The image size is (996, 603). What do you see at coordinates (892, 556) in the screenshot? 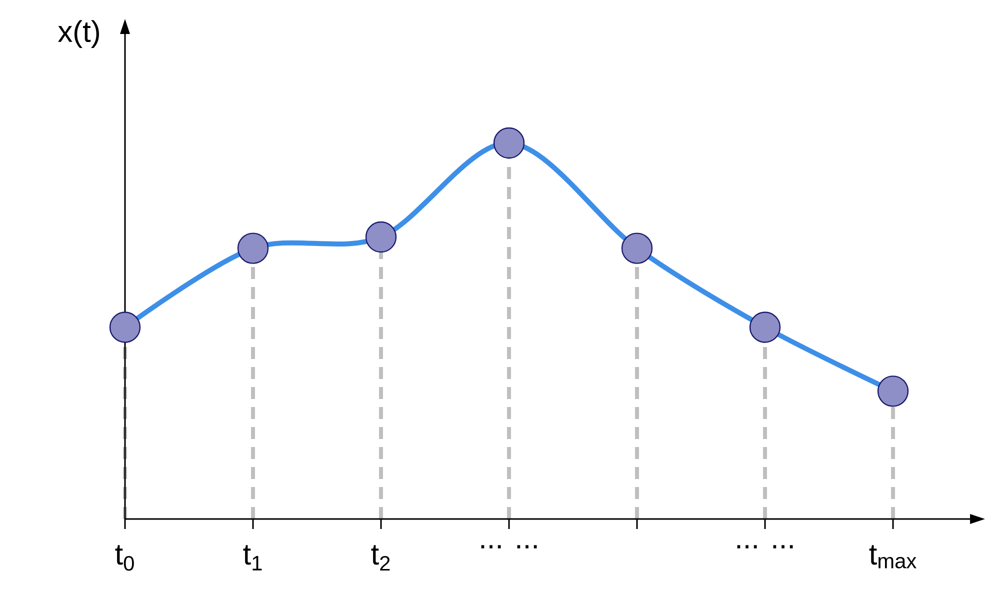
I see `x-tick-label: t$_{max}$` at bounding box center [892, 556].